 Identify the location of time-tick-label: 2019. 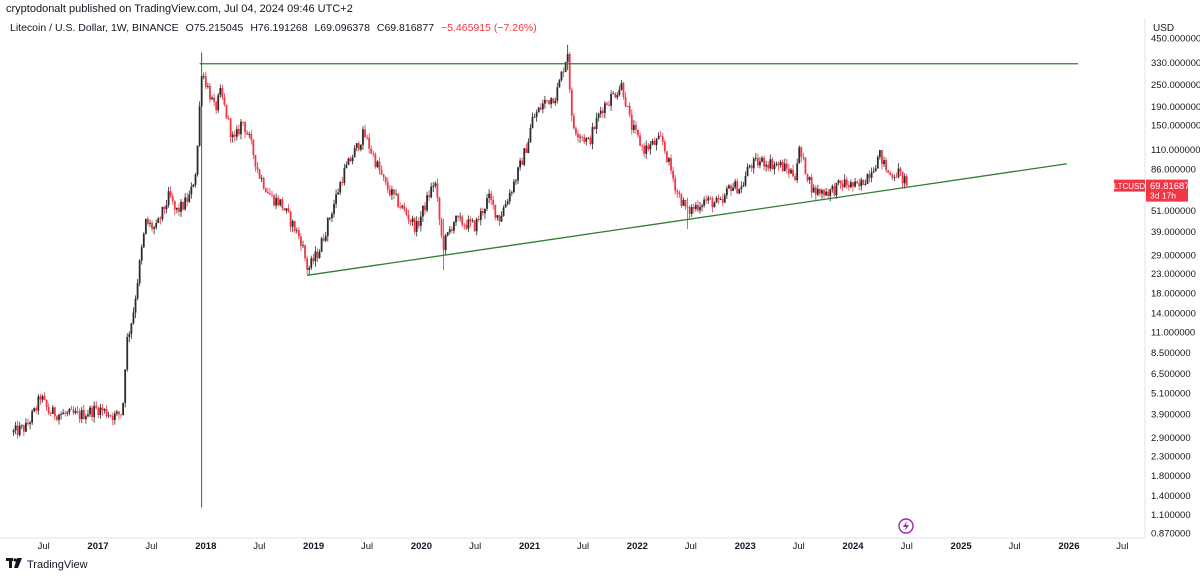
(313, 546).